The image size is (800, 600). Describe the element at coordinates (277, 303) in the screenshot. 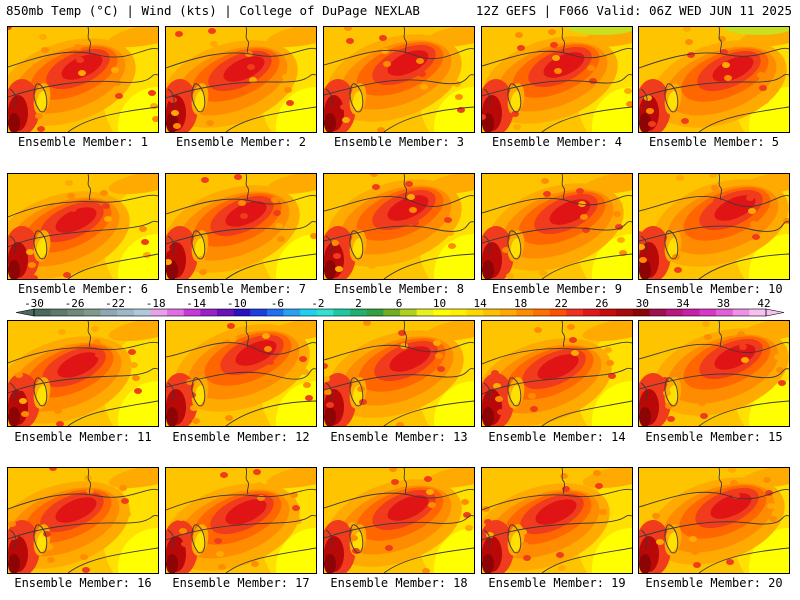

I see `colorbar-tick-label: -6` at that location.